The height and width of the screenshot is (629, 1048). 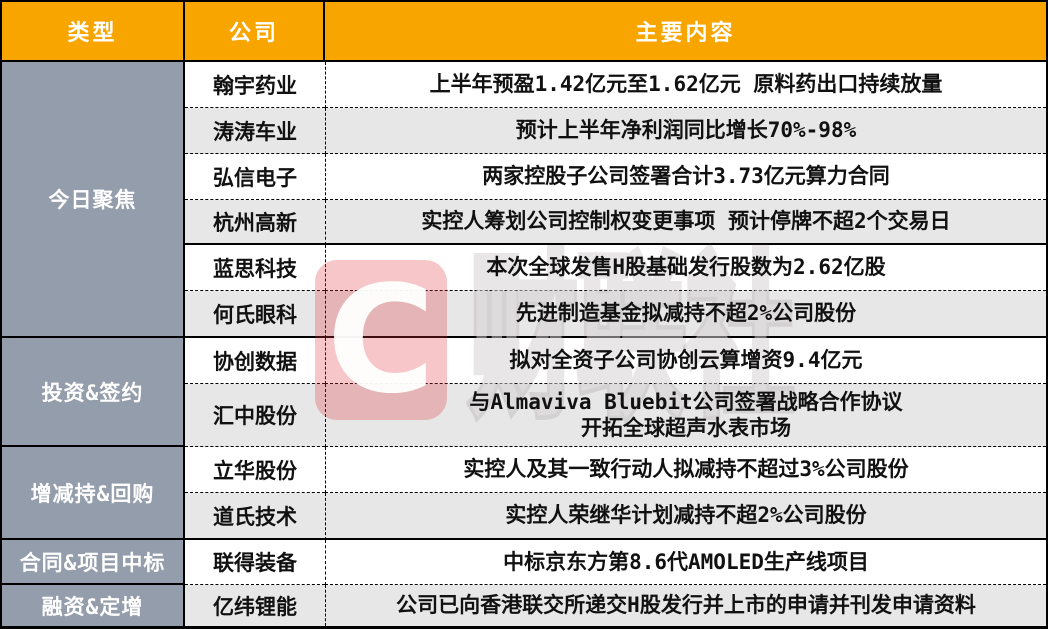 I want to click on company-cell: 涛涛车业, so click(x=255, y=131).